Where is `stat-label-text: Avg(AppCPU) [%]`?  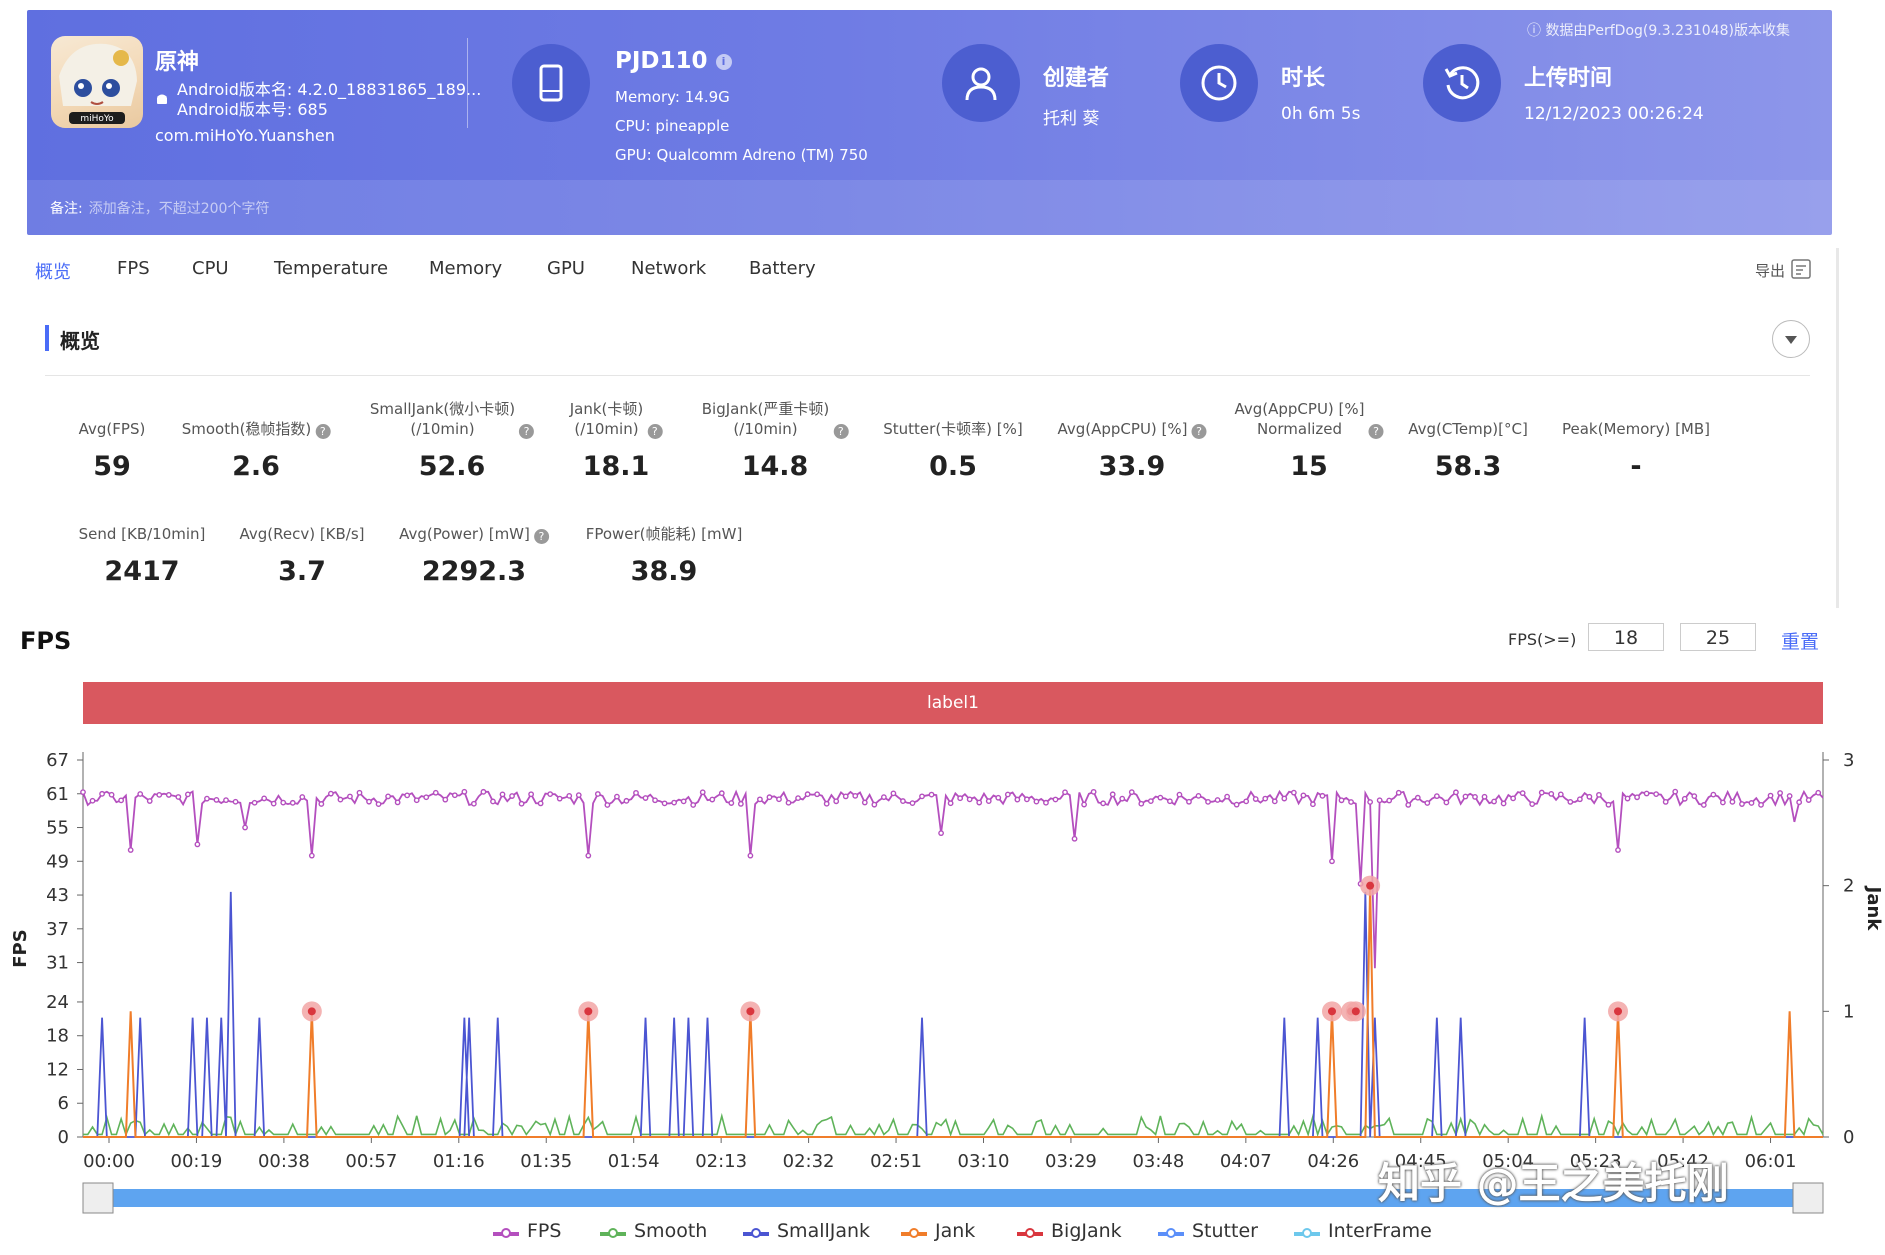 stat-label-text: Avg(AppCPU) [%] is located at coordinates (1122, 429).